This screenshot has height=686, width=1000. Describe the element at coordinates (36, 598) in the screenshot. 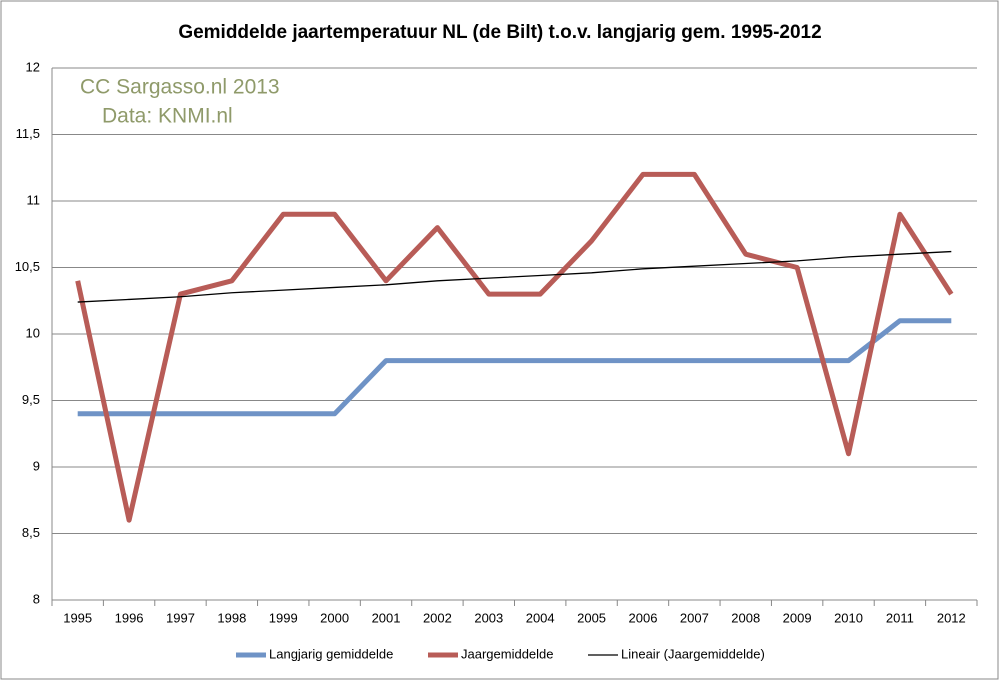

I see `y-tick-label: 8` at that location.